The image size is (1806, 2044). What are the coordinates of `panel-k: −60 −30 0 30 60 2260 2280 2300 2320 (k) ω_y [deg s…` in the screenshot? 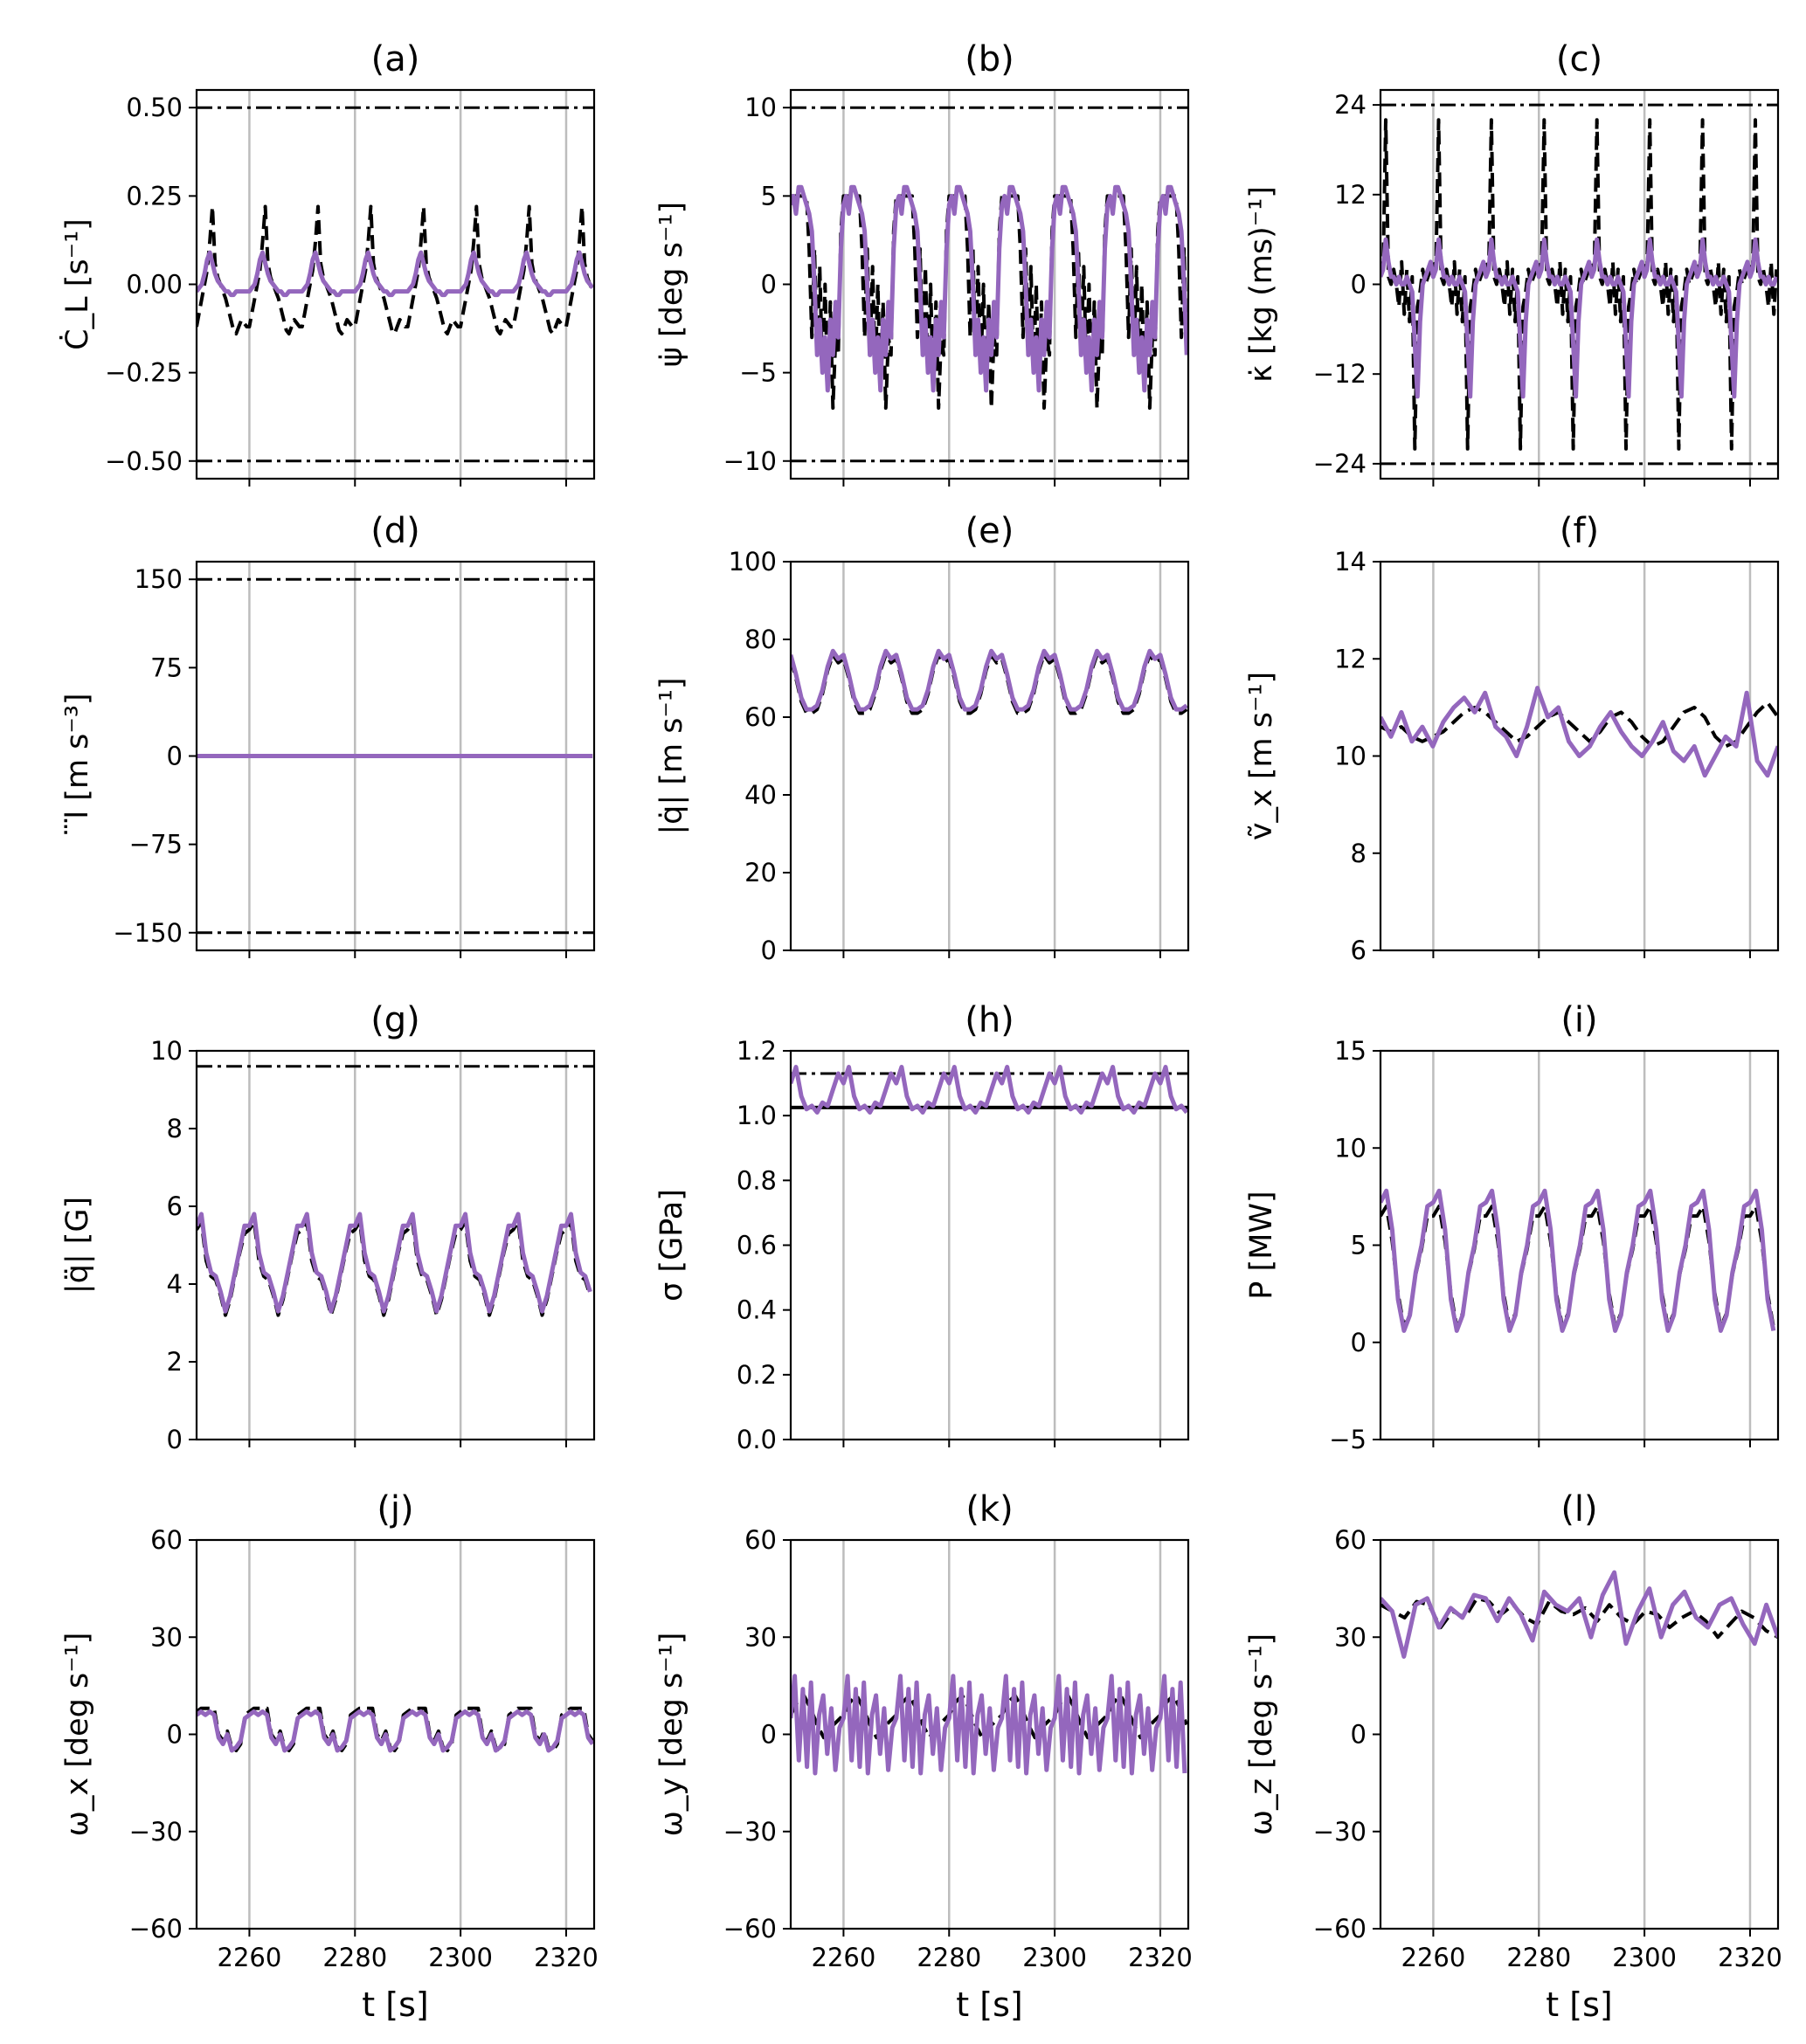 It's located at (923, 1757).